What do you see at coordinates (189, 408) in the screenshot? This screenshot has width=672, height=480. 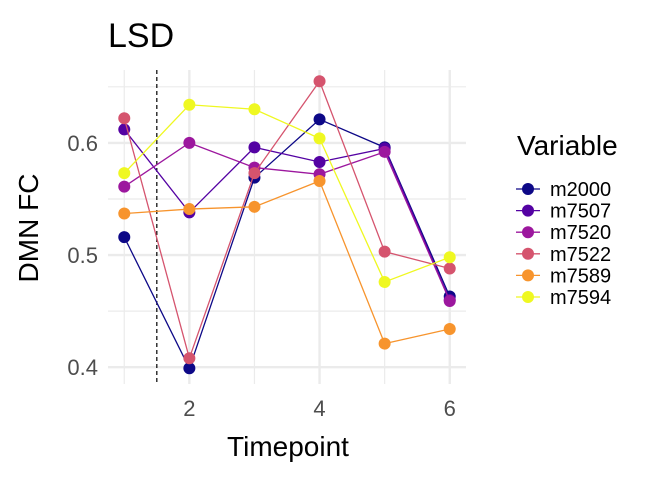 I see `x-tick-label: 2` at bounding box center [189, 408].